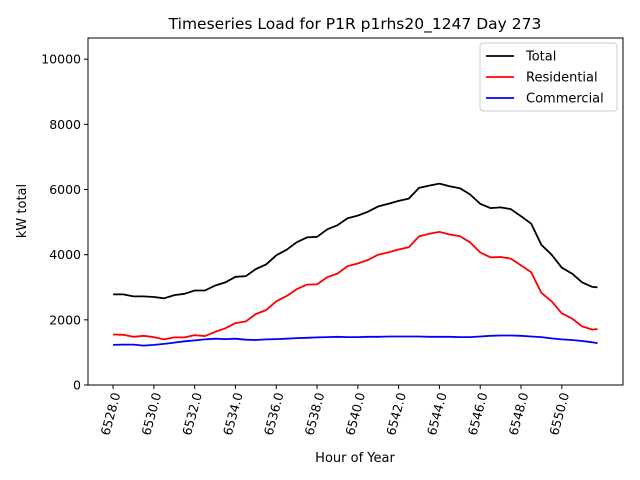 The image size is (640, 480). What do you see at coordinates (151, 414) in the screenshot?
I see `x-tick-label: 6530.0` at bounding box center [151, 414].